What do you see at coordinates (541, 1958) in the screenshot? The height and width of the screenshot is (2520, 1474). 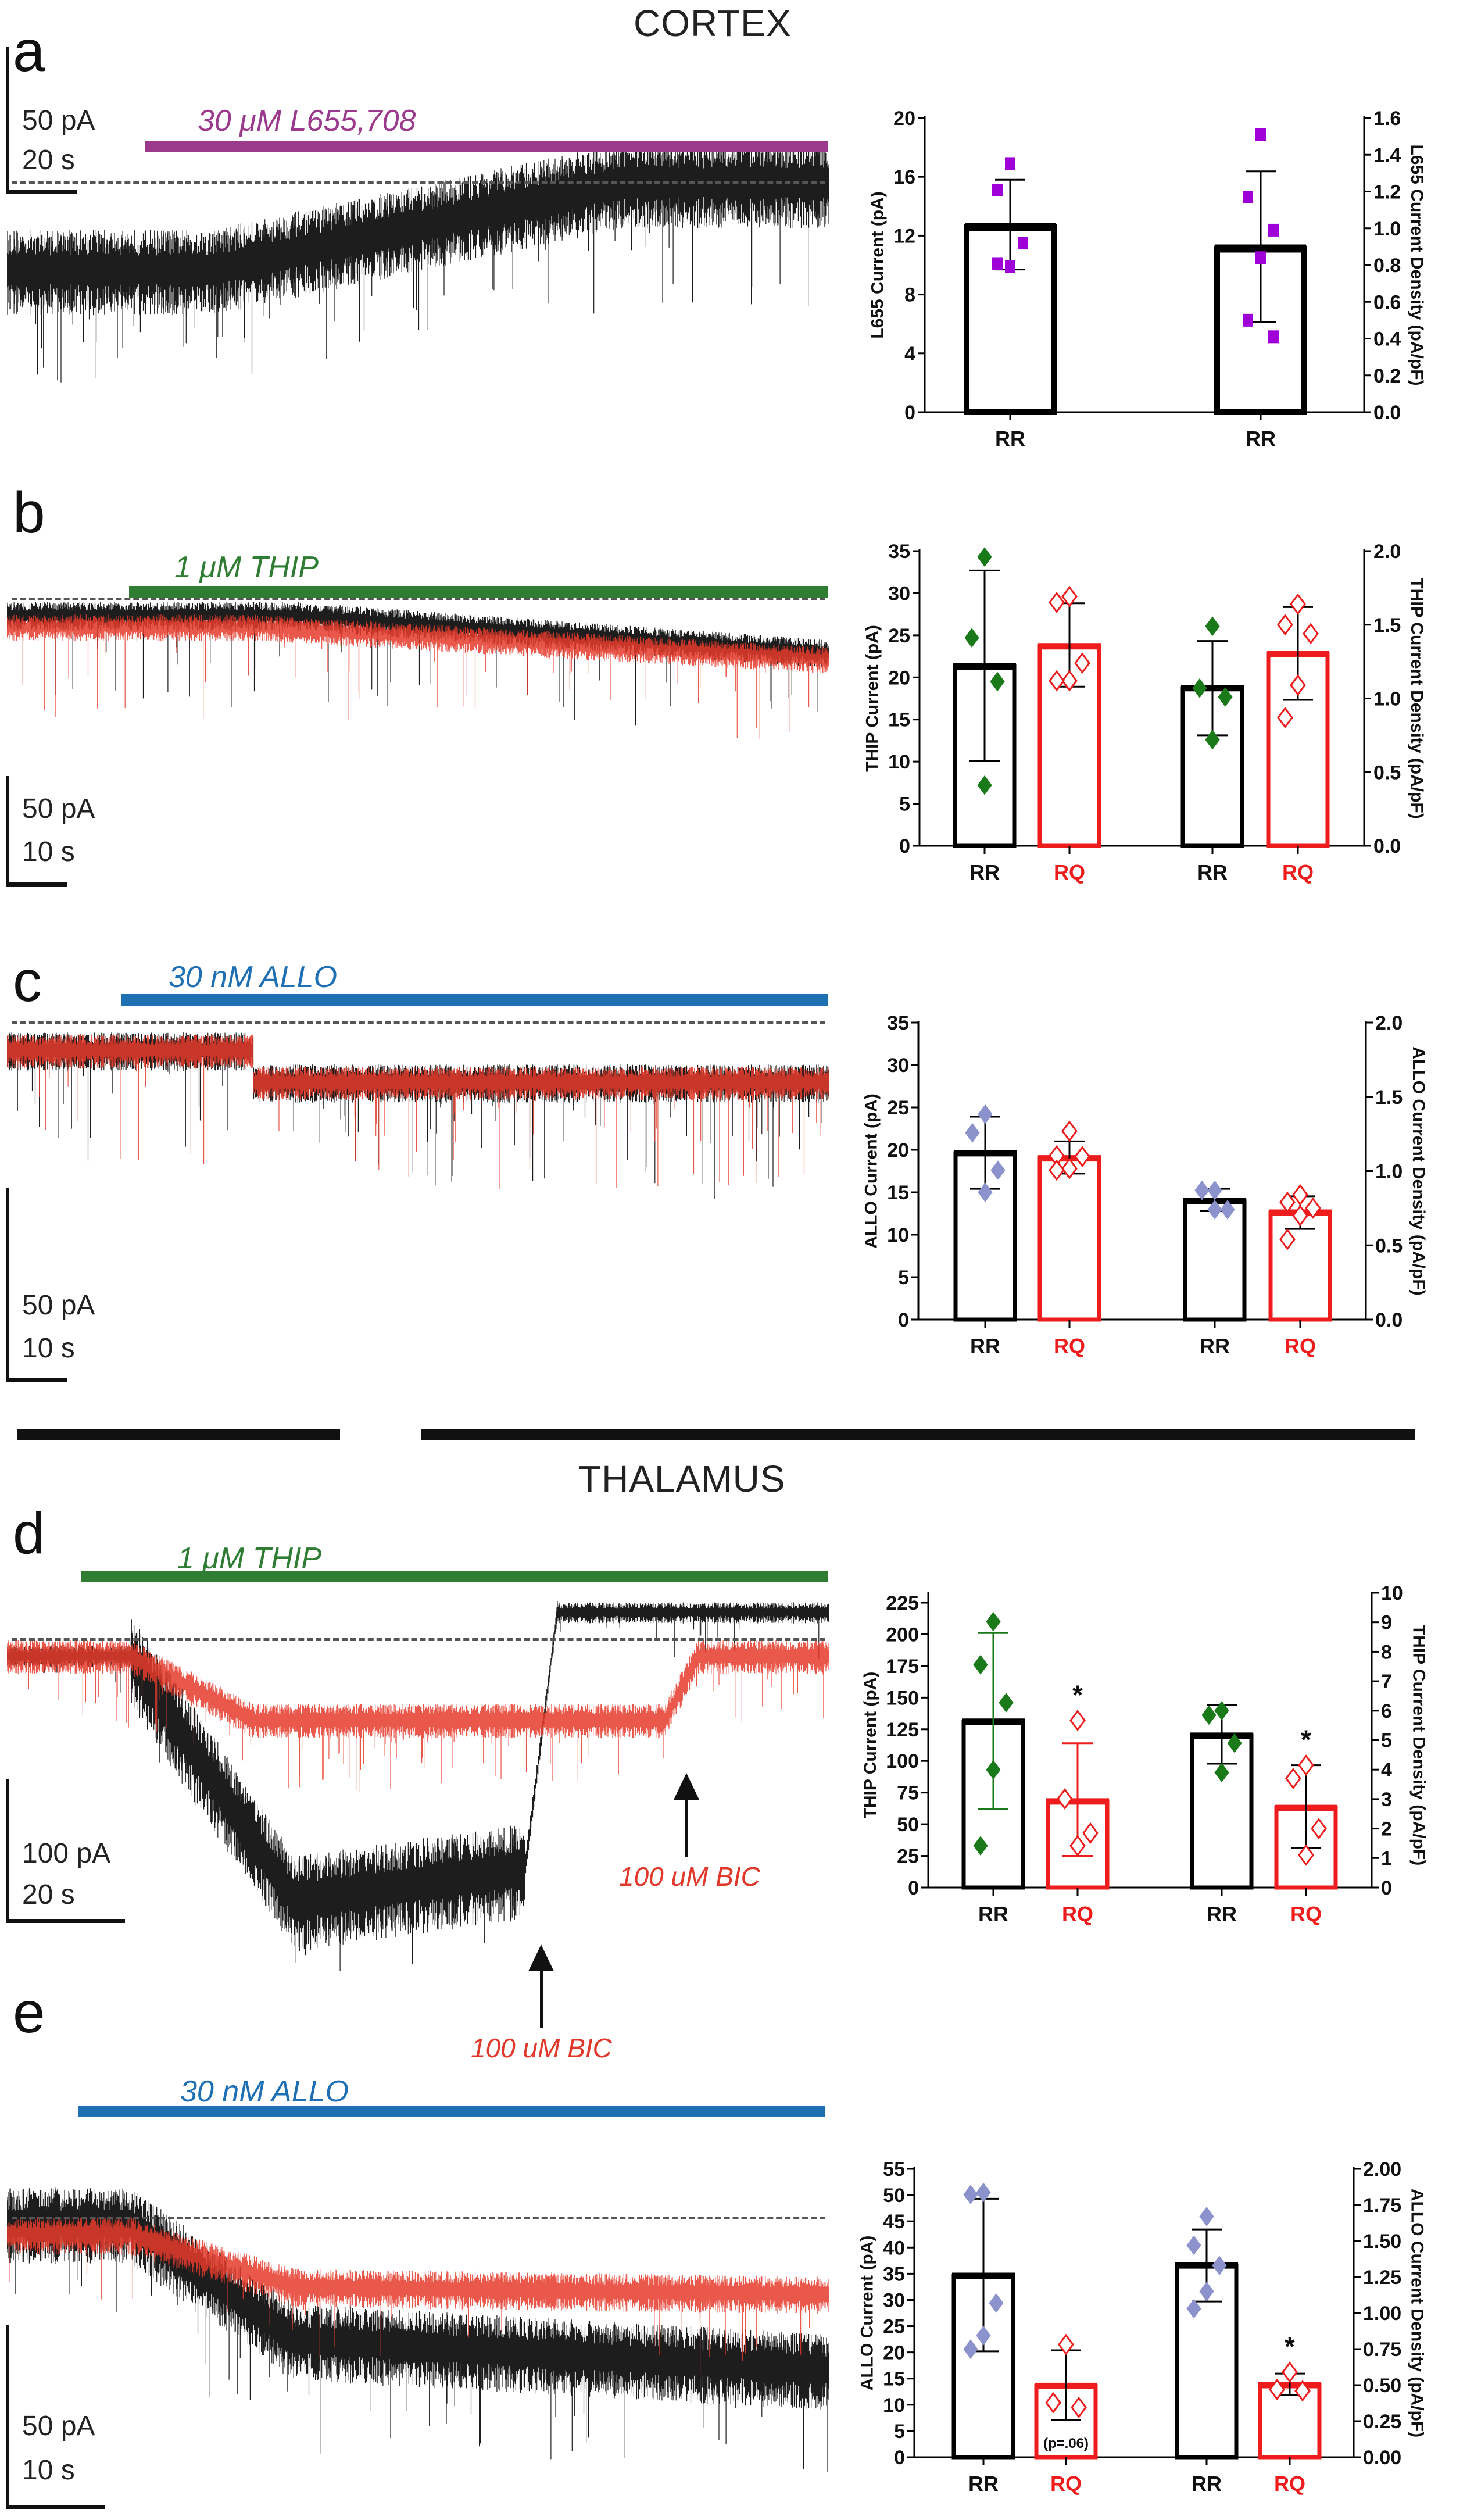 I see `bic-arrow-icon` at bounding box center [541, 1958].